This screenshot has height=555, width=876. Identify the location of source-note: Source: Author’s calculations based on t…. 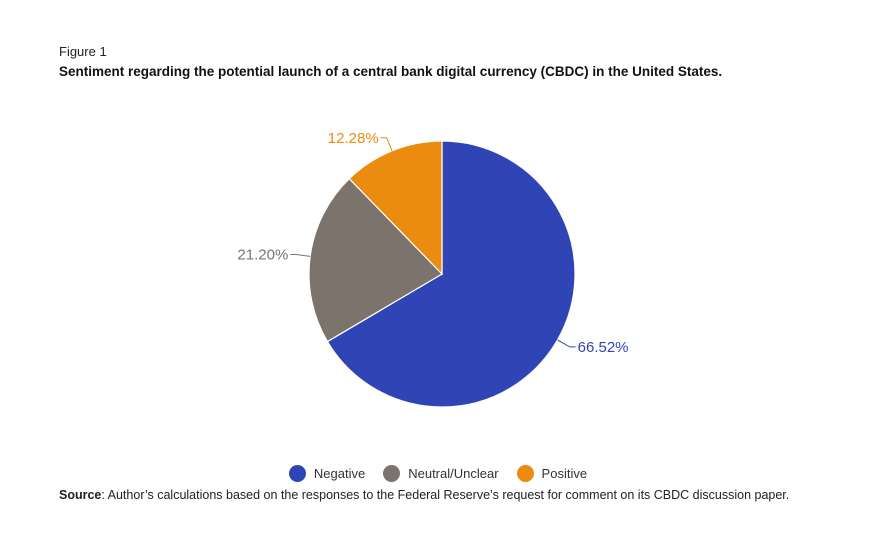
(424, 495).